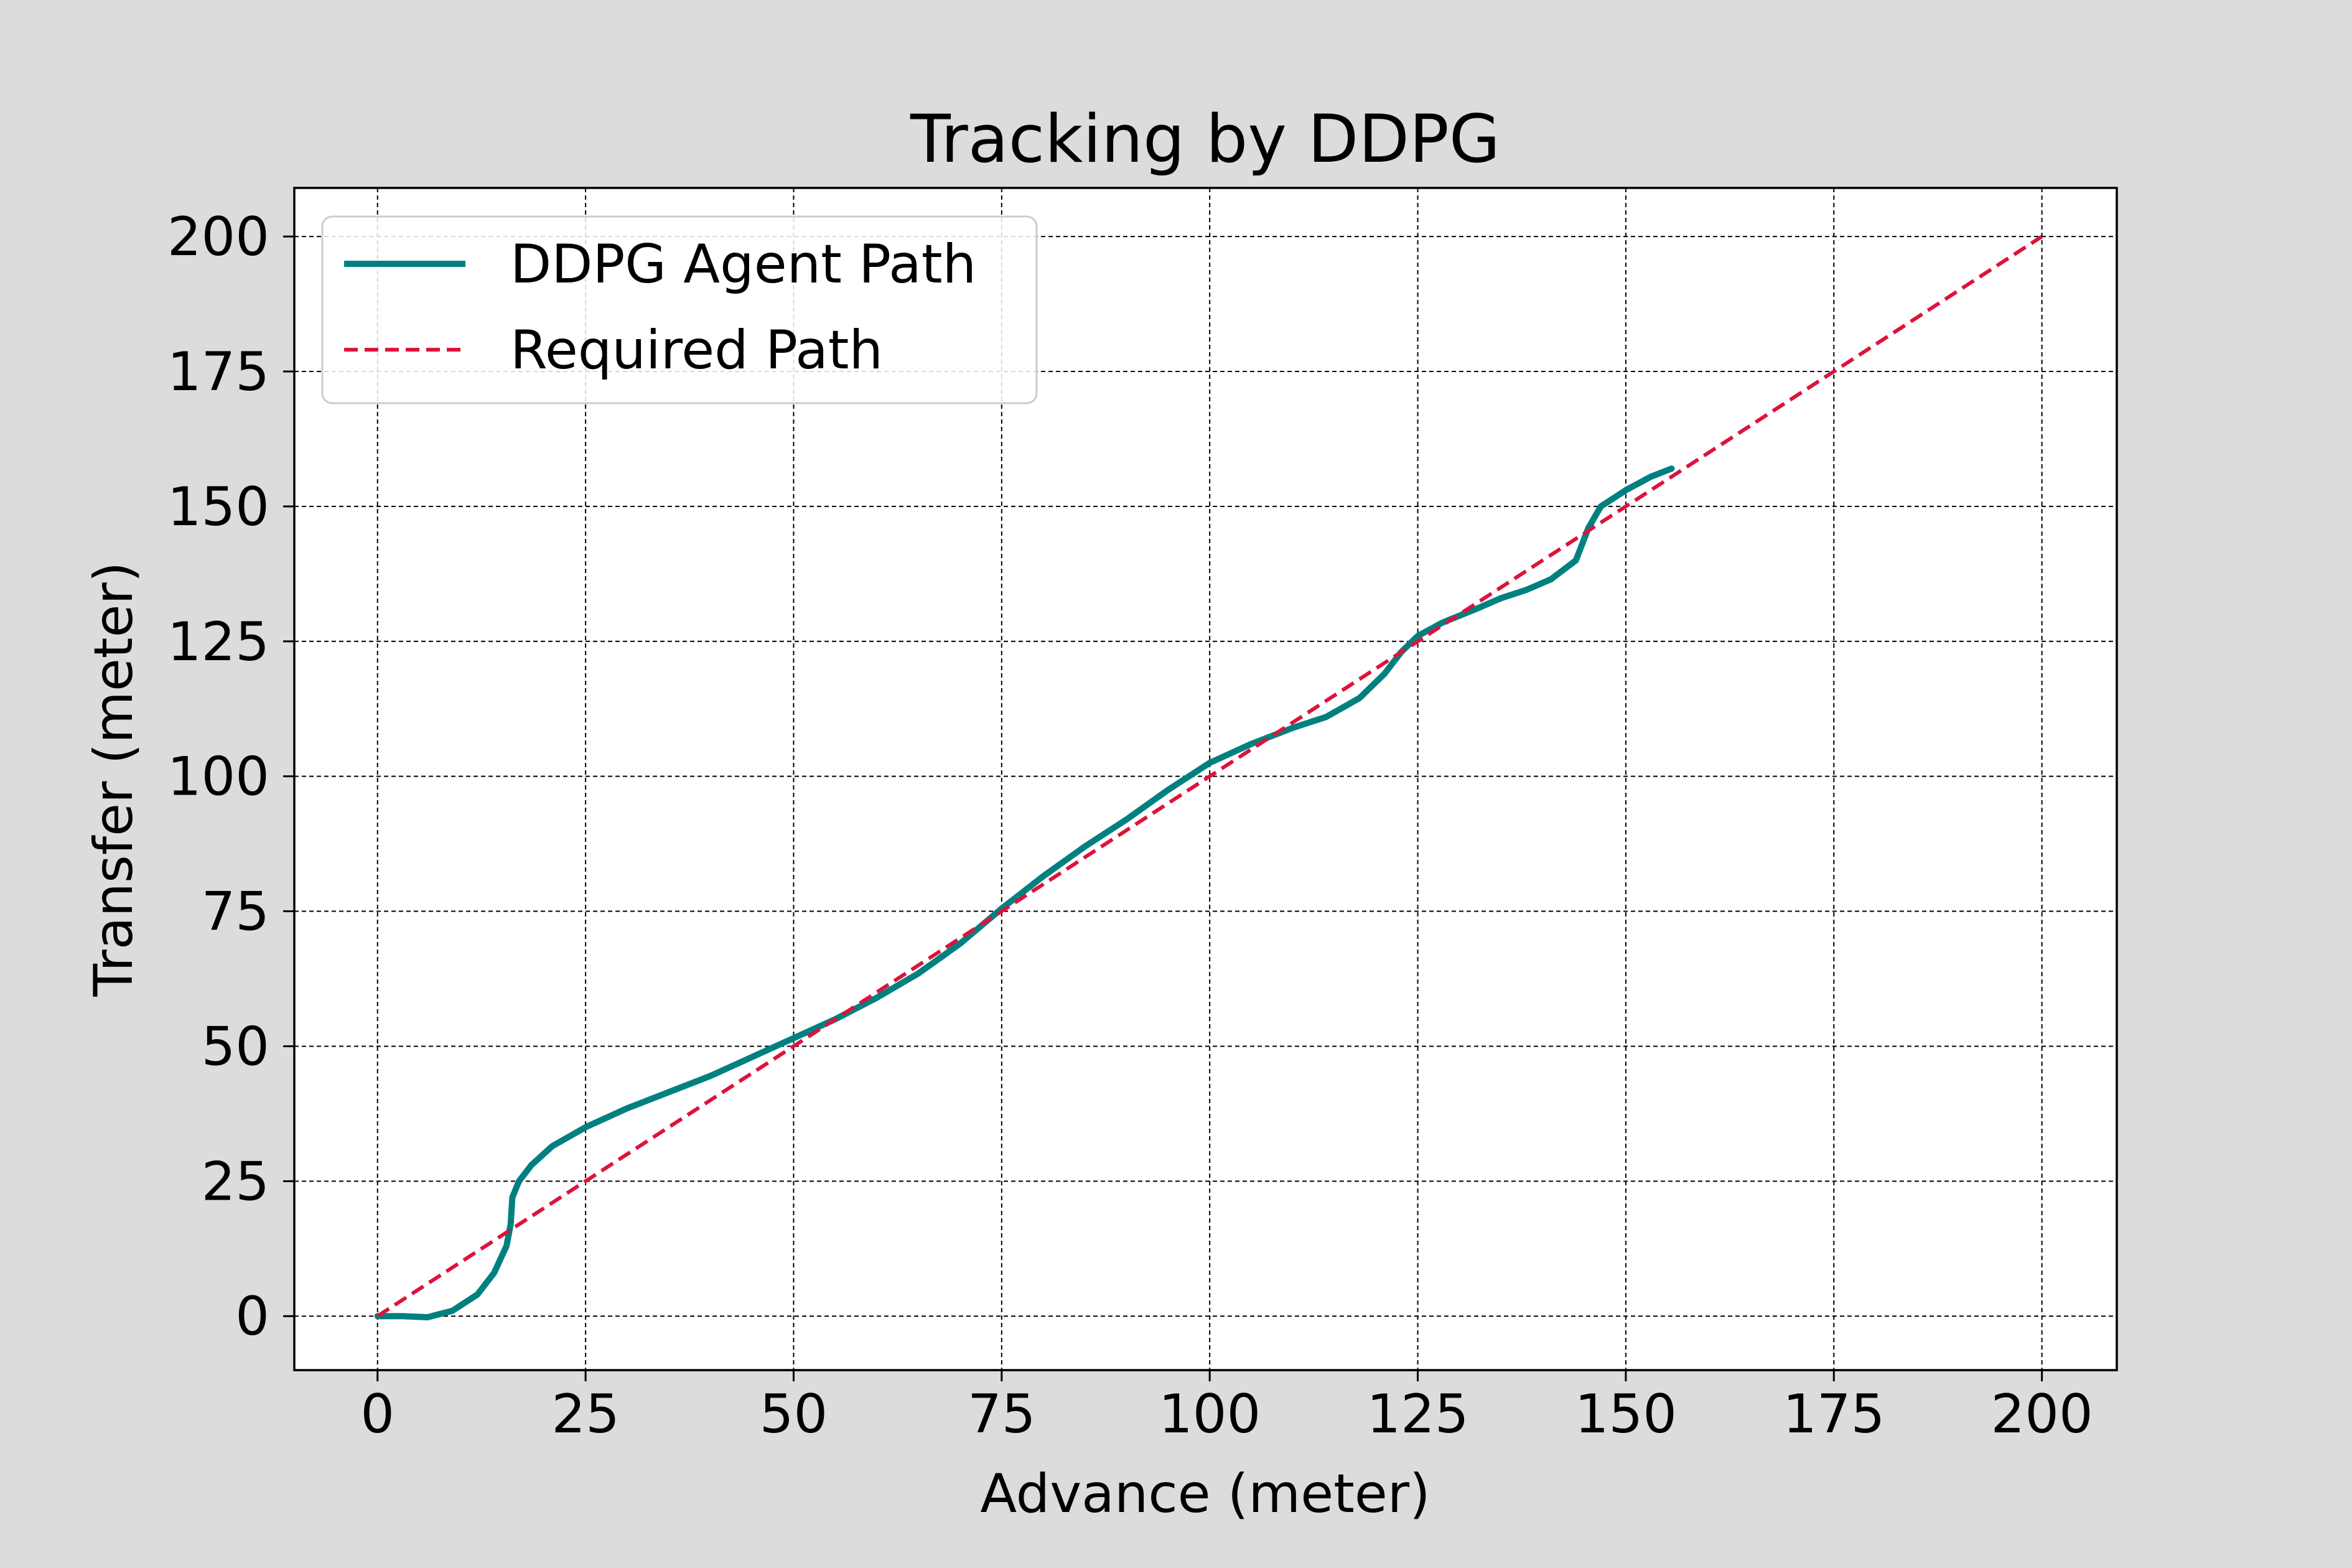 The width and height of the screenshot is (2352, 1568). I want to click on legend-label-required-path: Required Path, so click(696, 350).